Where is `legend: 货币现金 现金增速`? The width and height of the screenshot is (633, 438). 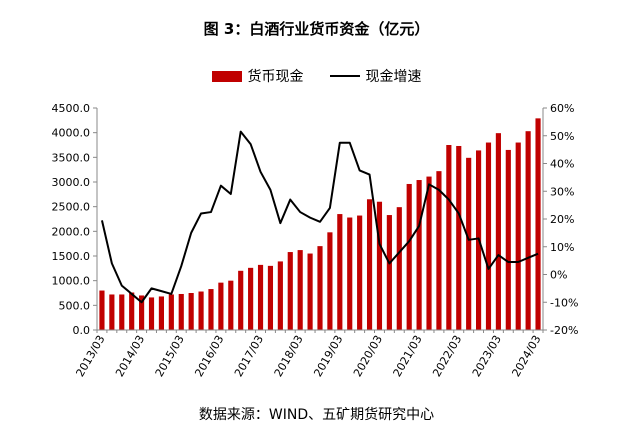 legend: 货币现金 现金增速 is located at coordinates (316, 76).